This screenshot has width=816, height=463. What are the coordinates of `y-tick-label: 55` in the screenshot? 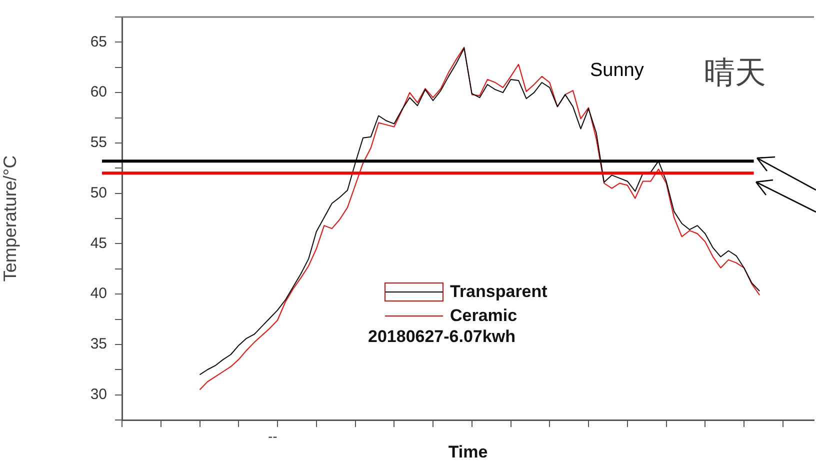 It's located at (98, 143).